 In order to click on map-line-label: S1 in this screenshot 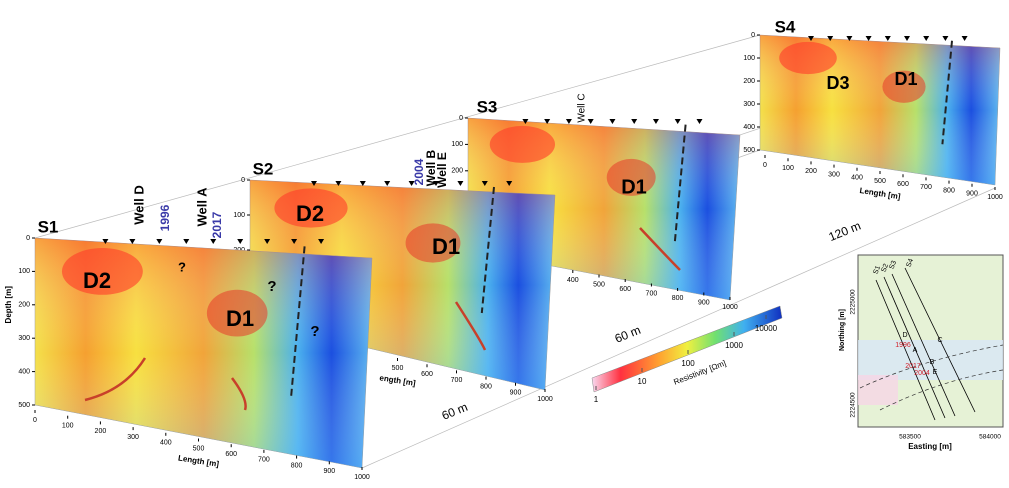, I will do `click(878, 270)`.